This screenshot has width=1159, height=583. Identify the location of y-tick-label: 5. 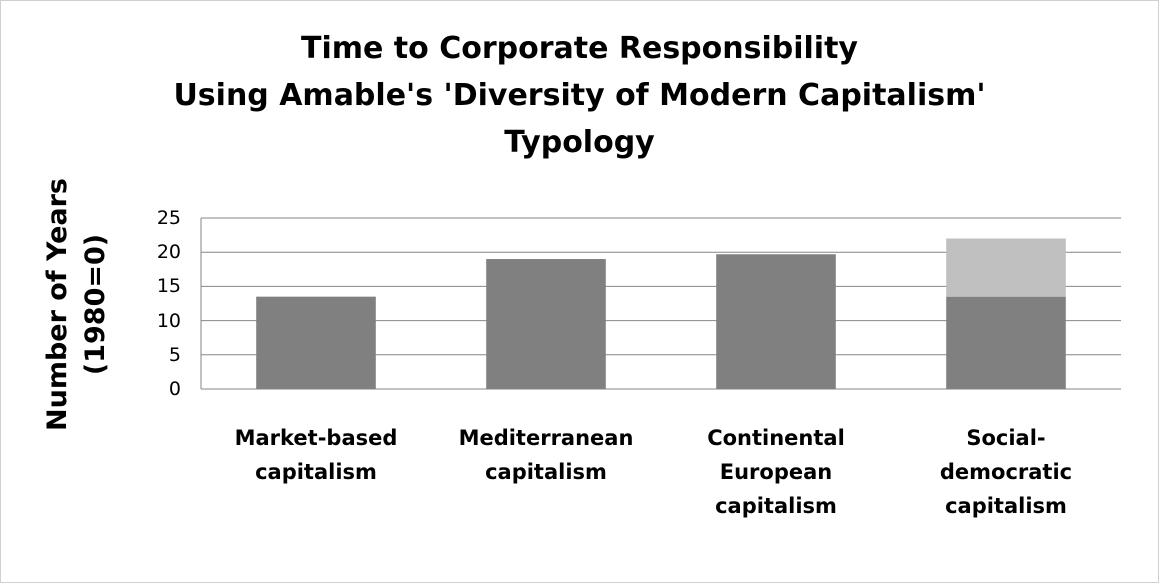
(174, 354).